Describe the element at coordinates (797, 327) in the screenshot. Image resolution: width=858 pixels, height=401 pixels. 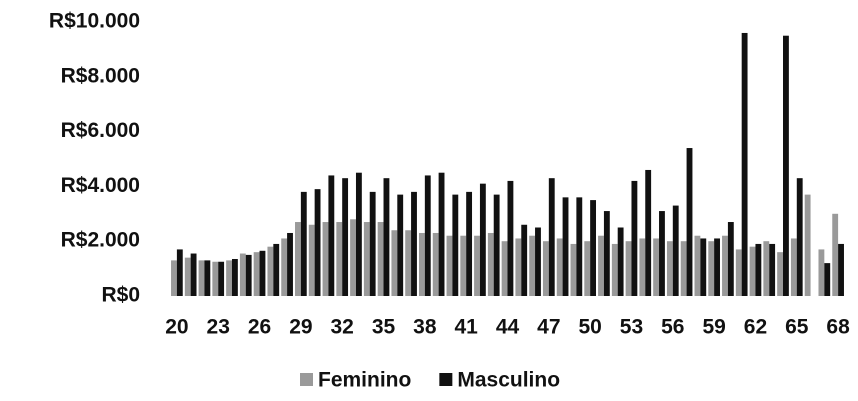
I see `x-tick-label: 65` at that location.